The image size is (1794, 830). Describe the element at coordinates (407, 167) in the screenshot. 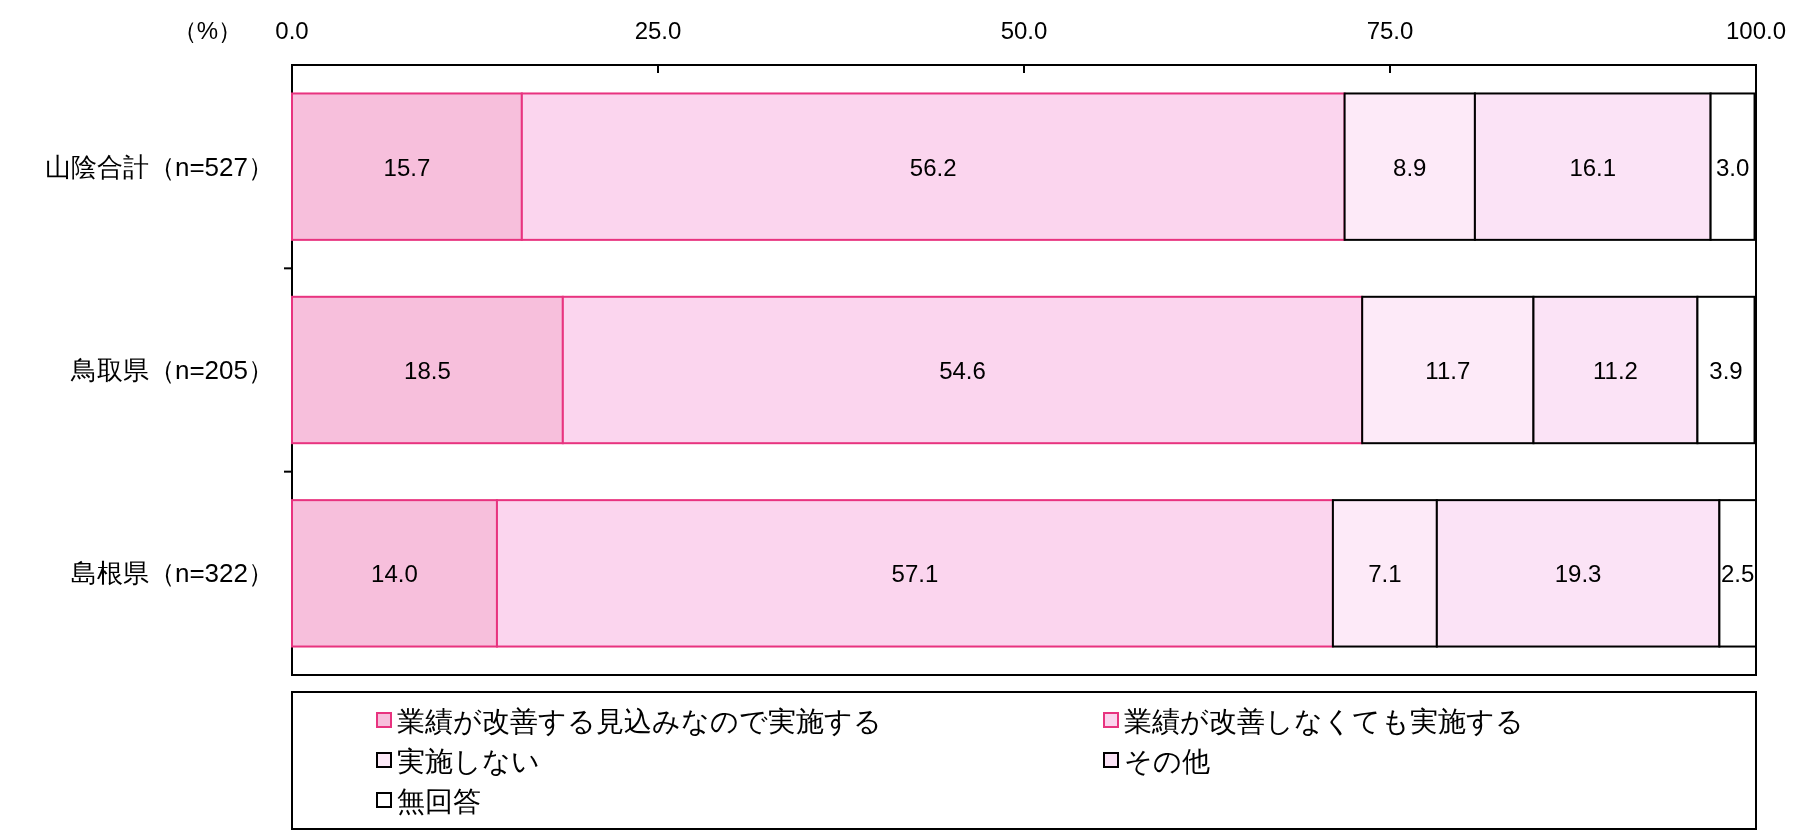

I see `data-label: 15.7` at that location.